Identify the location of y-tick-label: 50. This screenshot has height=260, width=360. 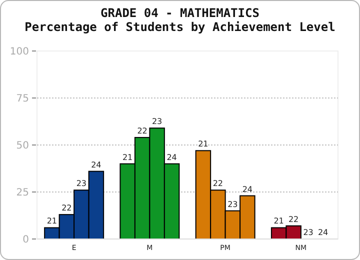
(22, 146).